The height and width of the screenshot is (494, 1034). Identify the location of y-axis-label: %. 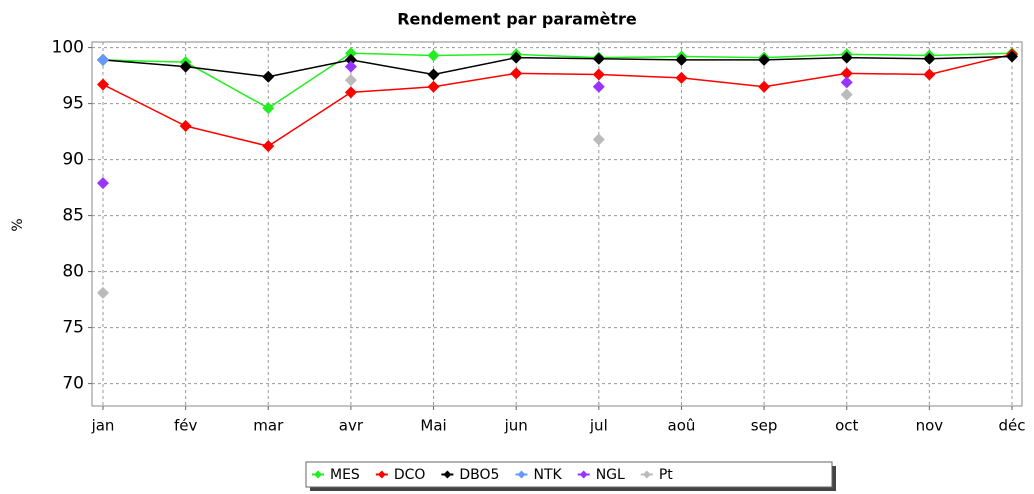
(18, 224).